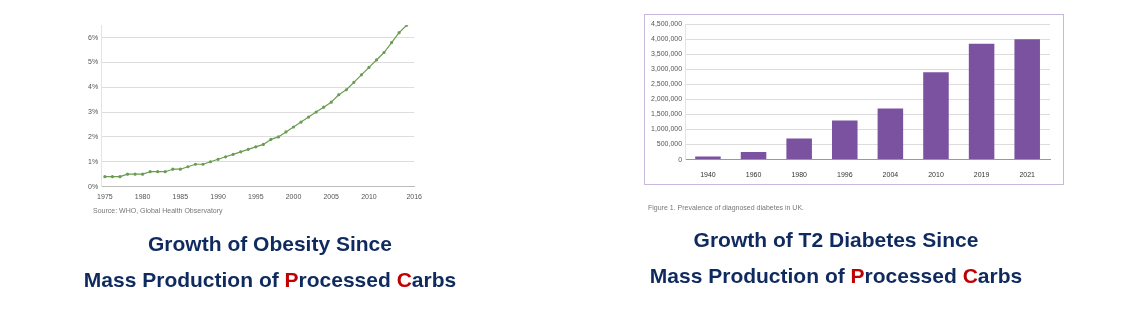  Describe the element at coordinates (270, 261) in the screenshot. I see `chart-title: Growth of Obesity Since Mass Production of Processed Carbs` at that location.